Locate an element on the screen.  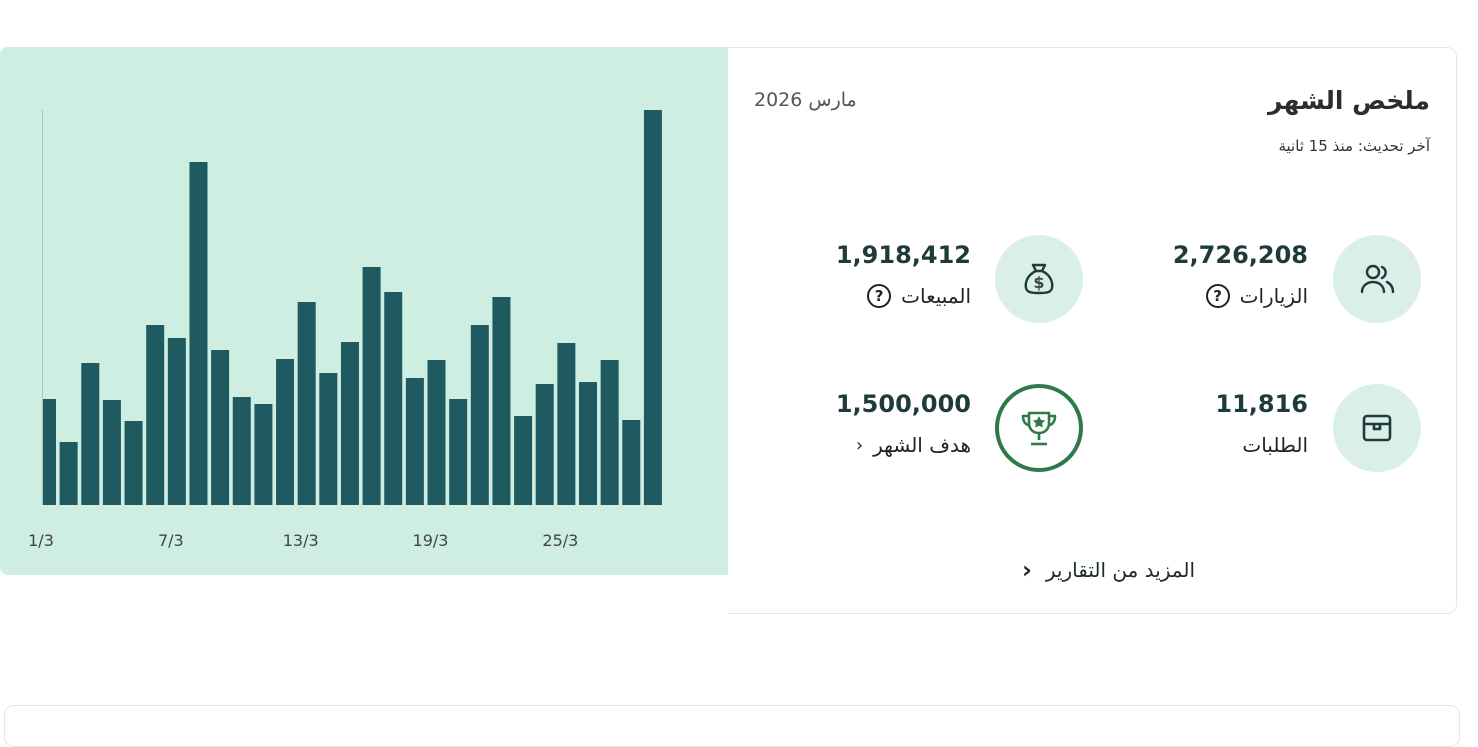
metric-label: الزيارات? is located at coordinates (1256, 296).